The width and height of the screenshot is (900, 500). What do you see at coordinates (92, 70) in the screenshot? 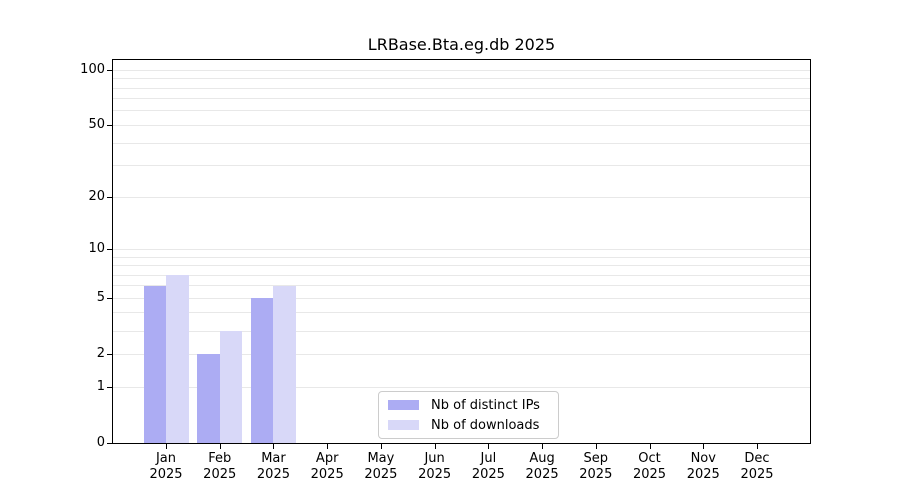
I see `y-tick-label: 100` at bounding box center [92, 70].